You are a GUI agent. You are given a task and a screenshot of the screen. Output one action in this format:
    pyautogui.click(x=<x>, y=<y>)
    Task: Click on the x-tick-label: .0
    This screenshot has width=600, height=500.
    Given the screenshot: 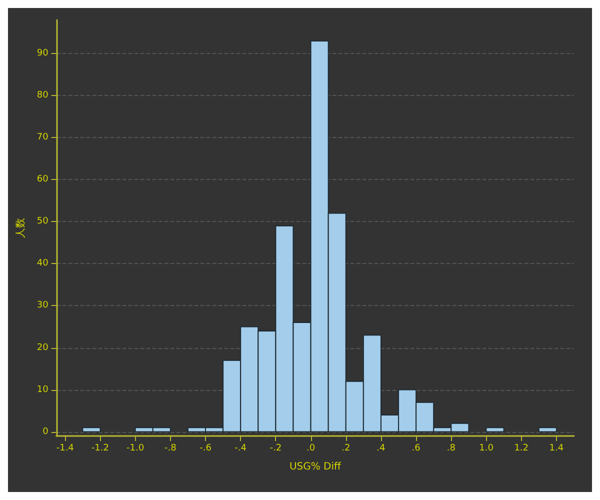 What is the action you would take?
    pyautogui.click(x=311, y=449)
    